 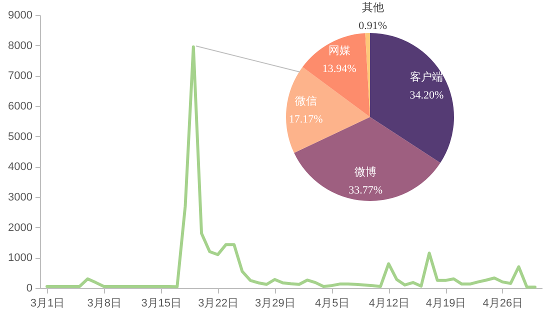 I want to click on slice-label: 其他, so click(x=373, y=7).